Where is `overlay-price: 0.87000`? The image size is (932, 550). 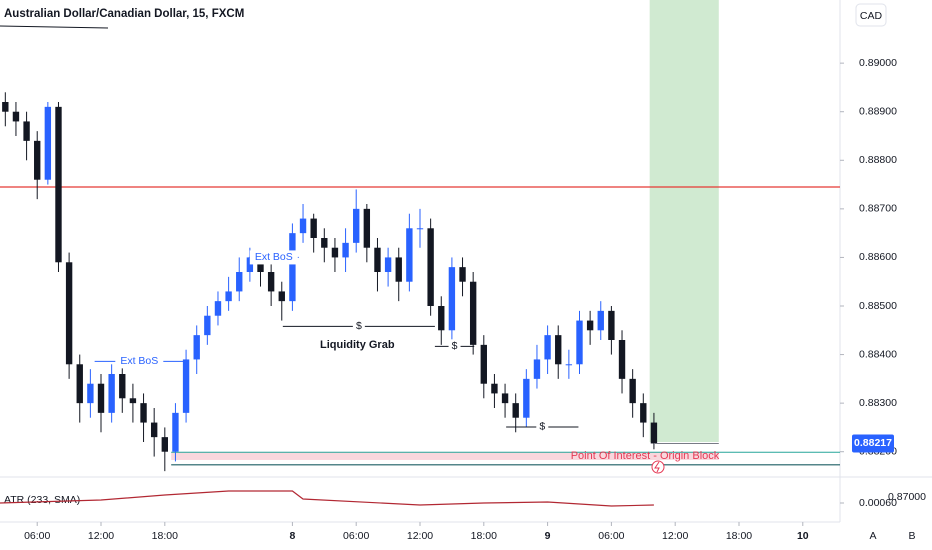 overlay-price: 0.87000 is located at coordinates (907, 497).